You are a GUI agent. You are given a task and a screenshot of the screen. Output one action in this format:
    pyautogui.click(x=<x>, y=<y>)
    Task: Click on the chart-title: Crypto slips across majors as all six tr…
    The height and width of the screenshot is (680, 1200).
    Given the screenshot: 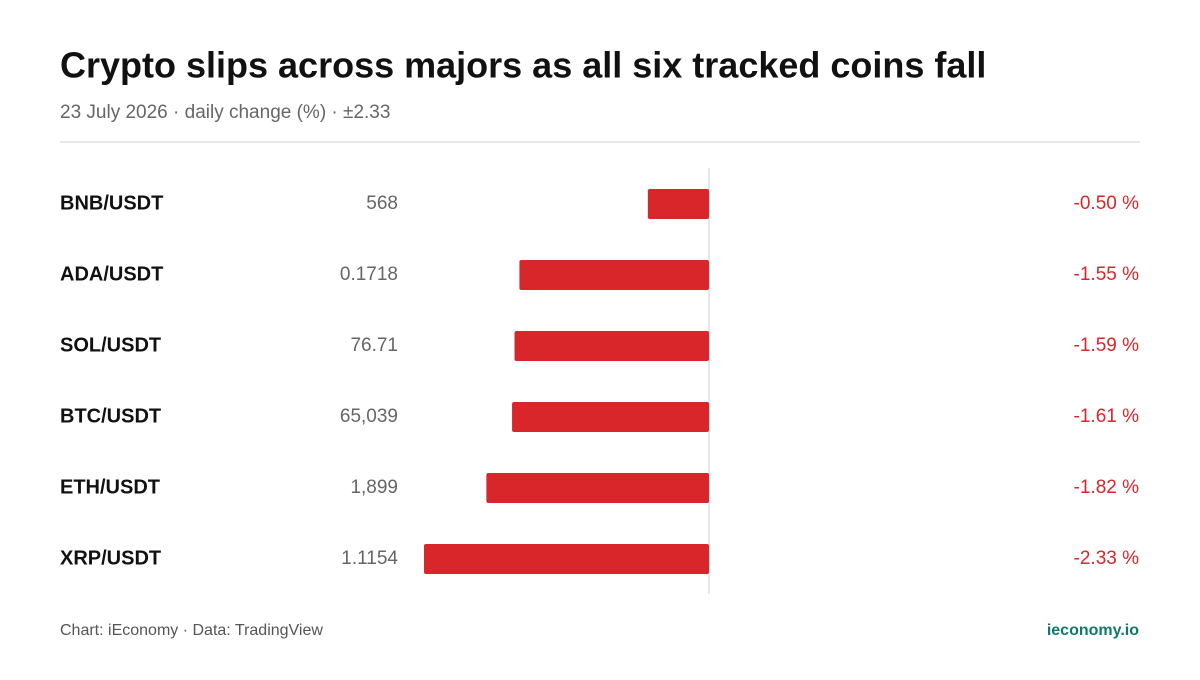 What is the action you would take?
    pyautogui.click(x=523, y=65)
    